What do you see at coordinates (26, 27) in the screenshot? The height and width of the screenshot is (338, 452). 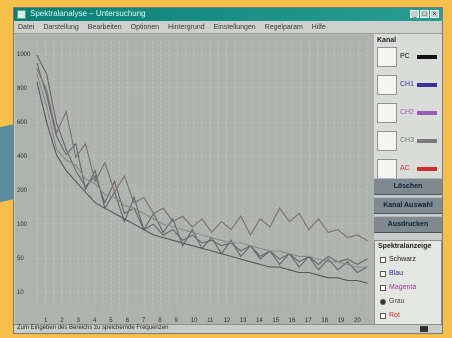 I see `menu-datei: Datei` at bounding box center [26, 27].